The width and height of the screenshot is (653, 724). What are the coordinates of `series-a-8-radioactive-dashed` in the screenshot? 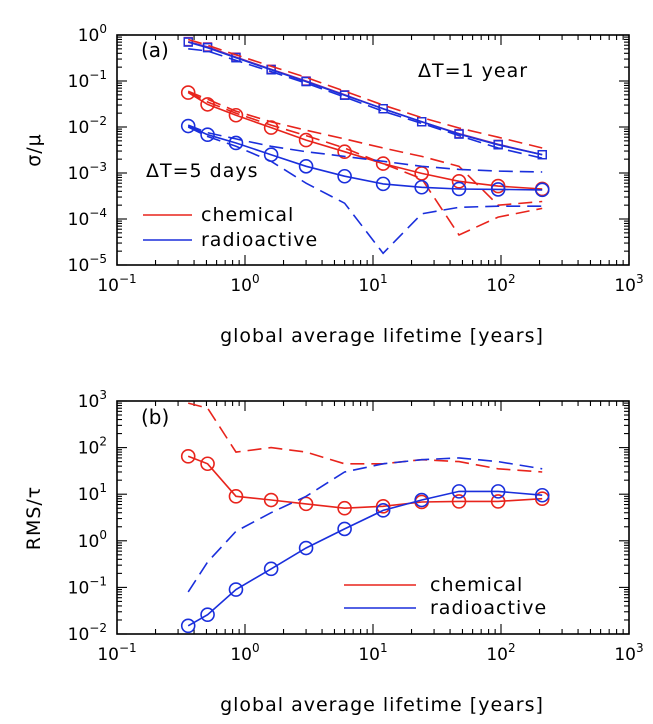 It's located at (365, 148).